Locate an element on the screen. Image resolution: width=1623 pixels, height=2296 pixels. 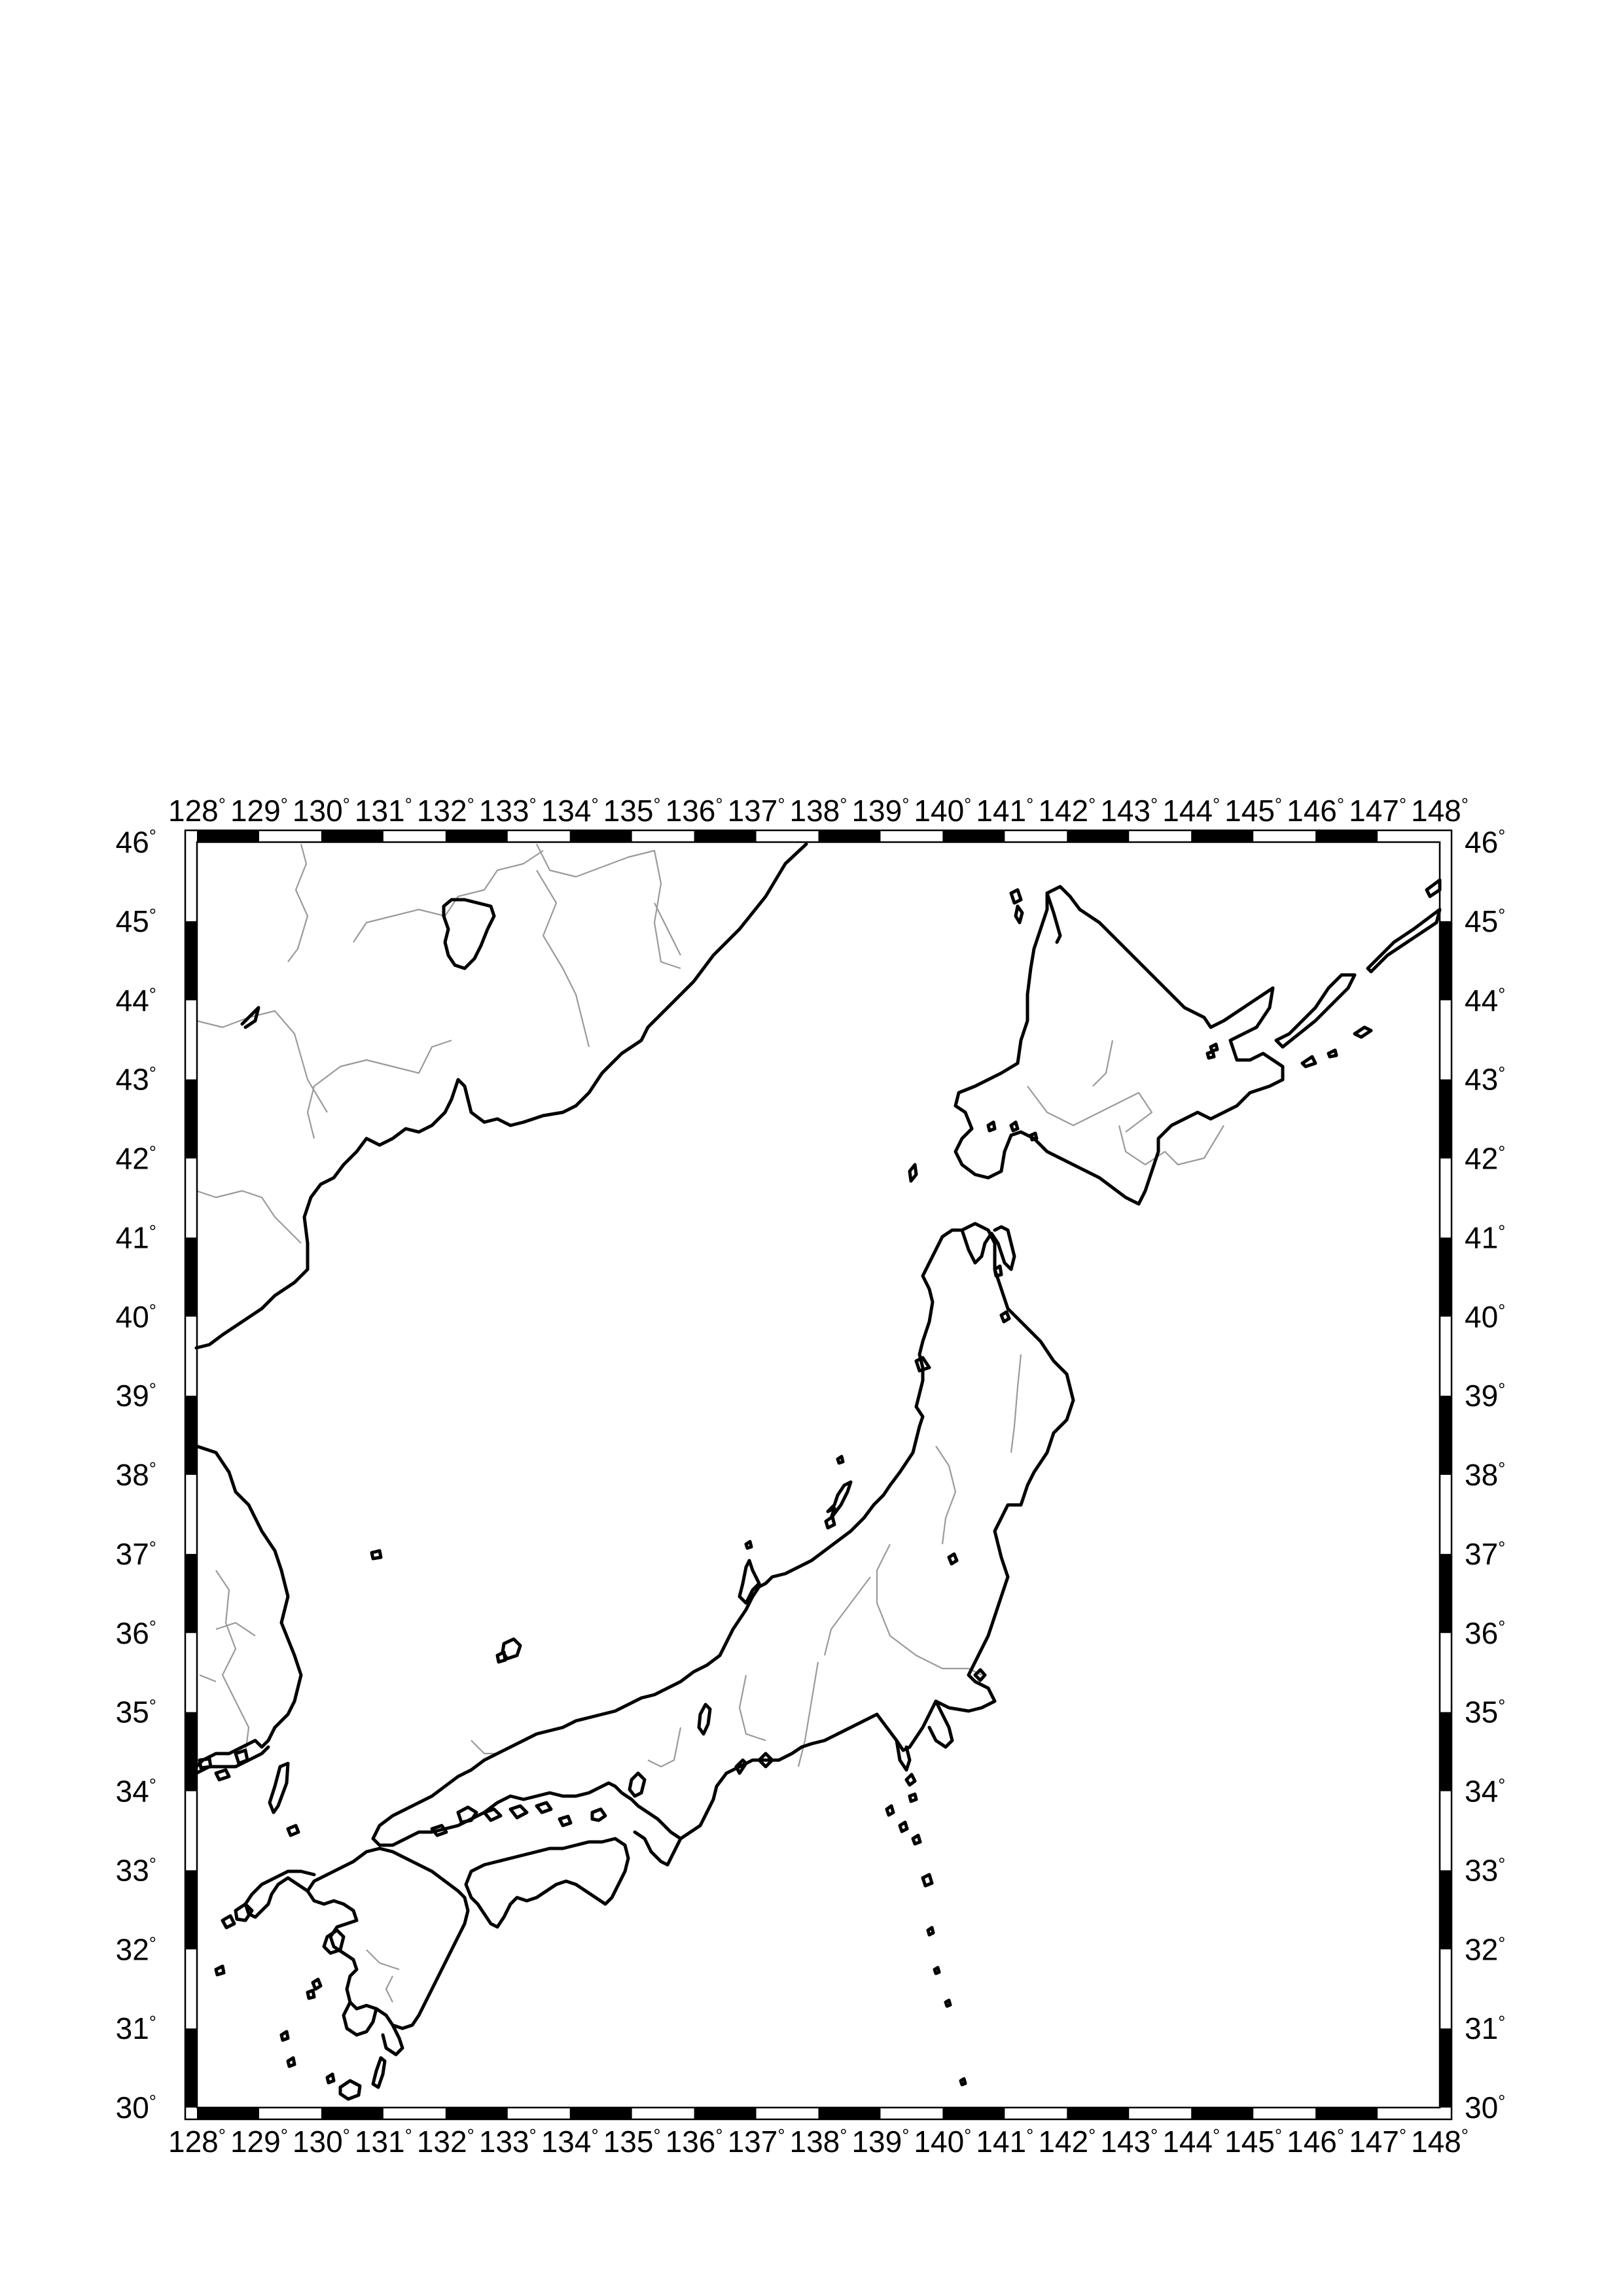
island-iki is located at coordinates (293, 1831).